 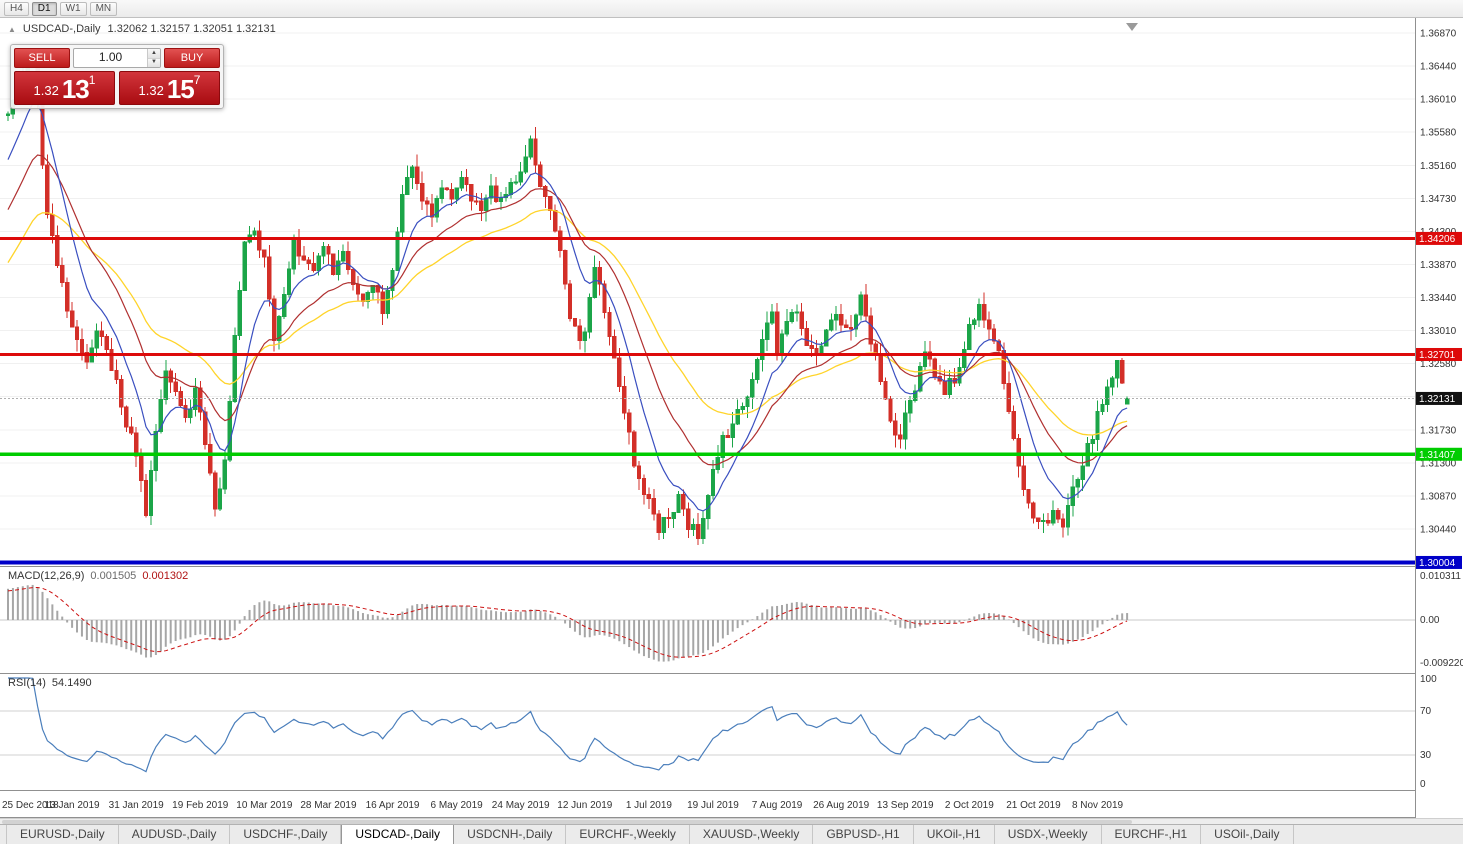 What do you see at coordinates (92, 80) in the screenshot?
I see `sell-price-sup: 1` at bounding box center [92, 80].